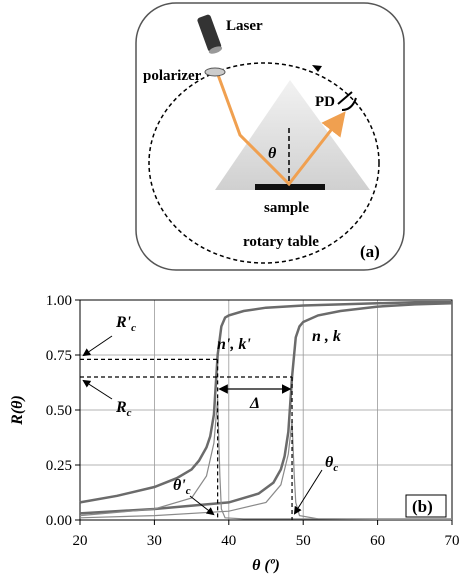 The image size is (474, 588). What do you see at coordinates (266, 565) in the screenshot?
I see `x-axis-title: θ (º)` at bounding box center [266, 565].